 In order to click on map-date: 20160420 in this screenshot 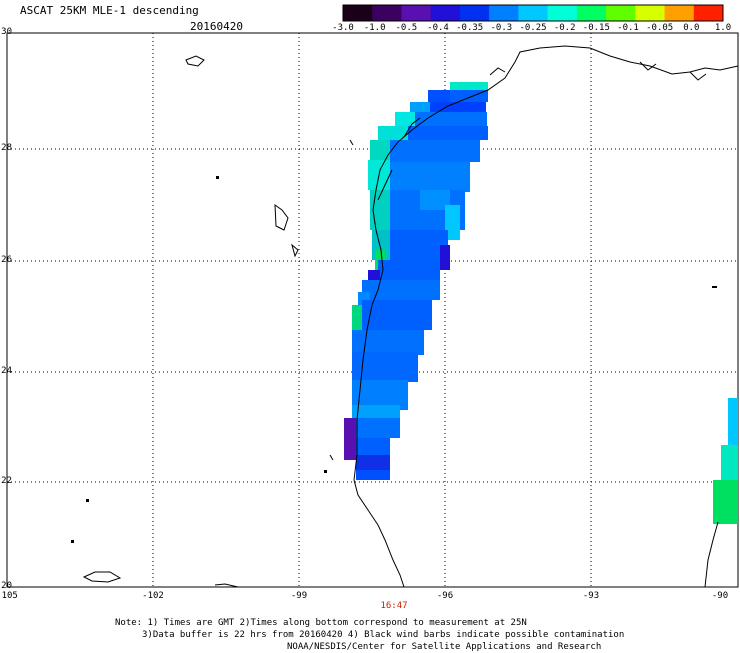, I will do `click(216, 26)`.